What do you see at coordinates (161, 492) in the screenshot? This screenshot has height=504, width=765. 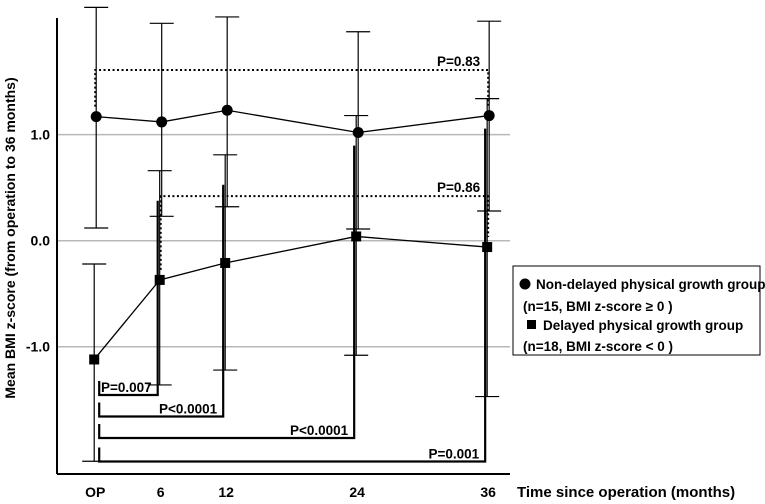 I see `x-tick-label: 6` at bounding box center [161, 492].